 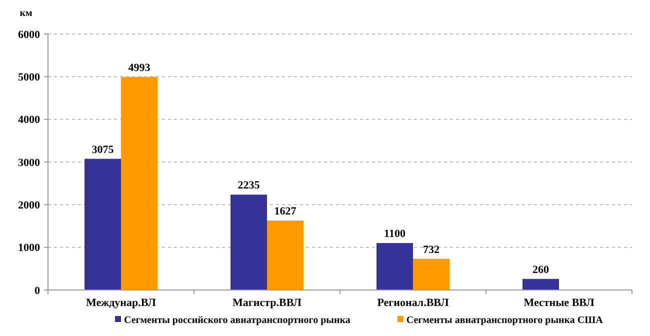 I want to click on data-label: 260, so click(x=541, y=270).